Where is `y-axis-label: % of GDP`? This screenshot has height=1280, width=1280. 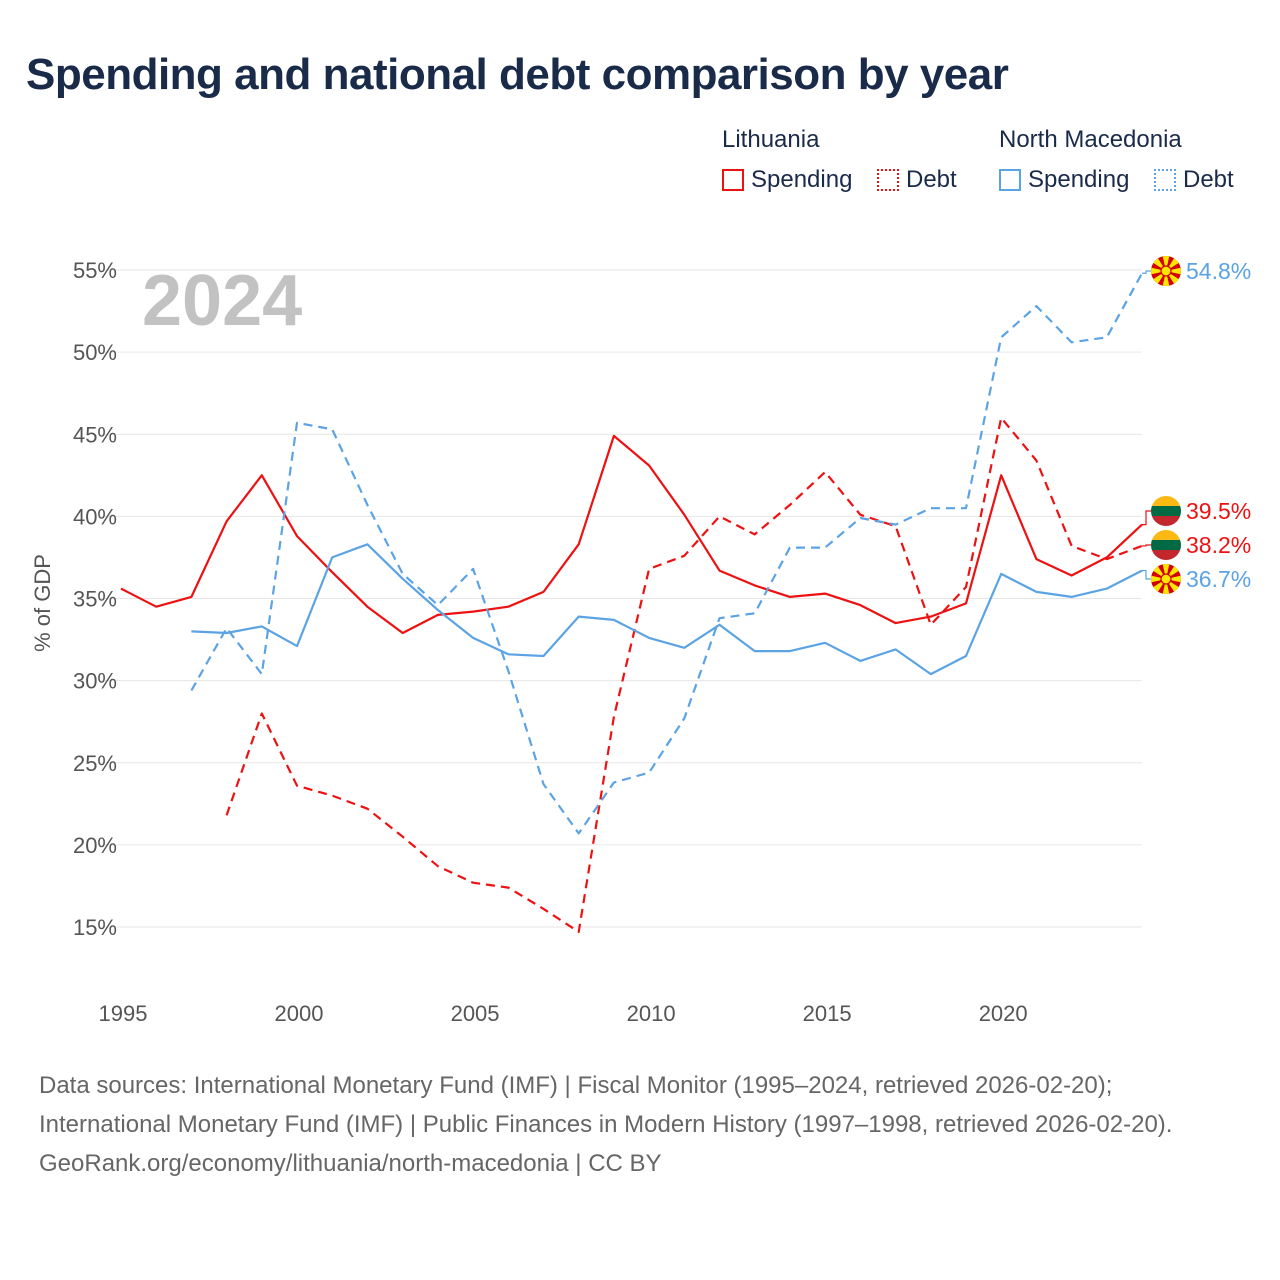 y-axis-label: % of GDP is located at coordinates (42, 603).